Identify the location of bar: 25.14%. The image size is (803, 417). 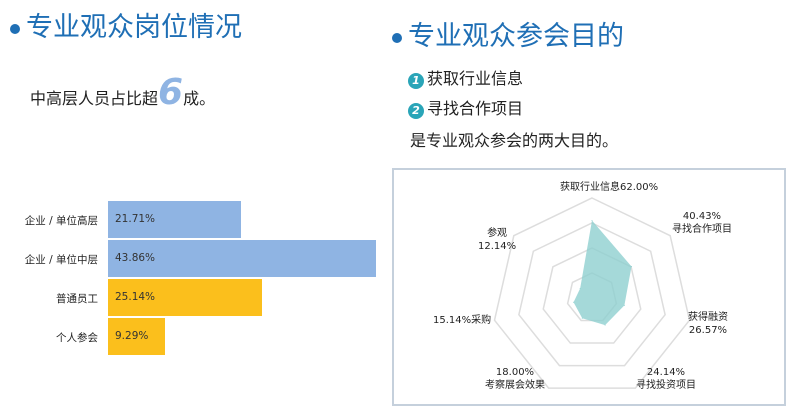
(185, 297).